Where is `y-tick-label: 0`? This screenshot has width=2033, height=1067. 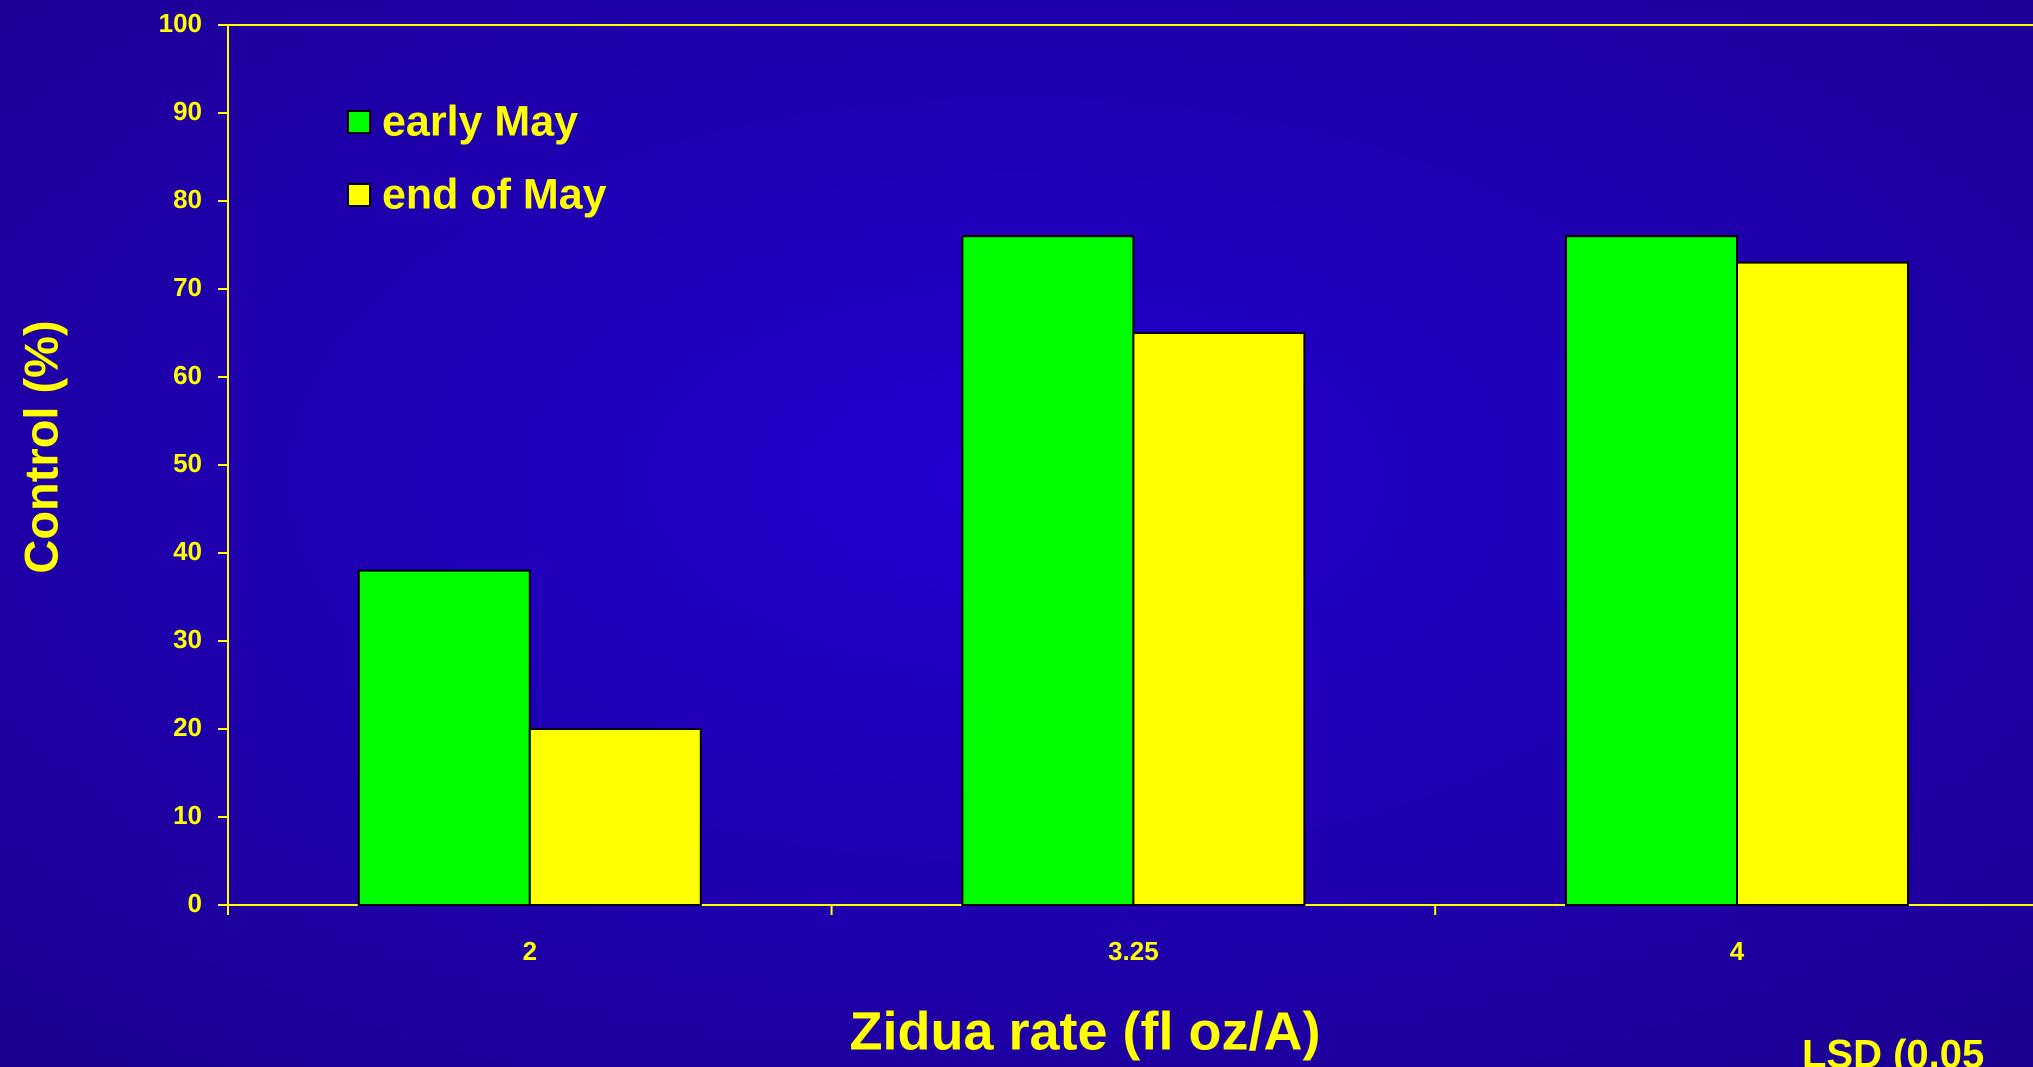 y-tick-label: 0 is located at coordinates (195, 903).